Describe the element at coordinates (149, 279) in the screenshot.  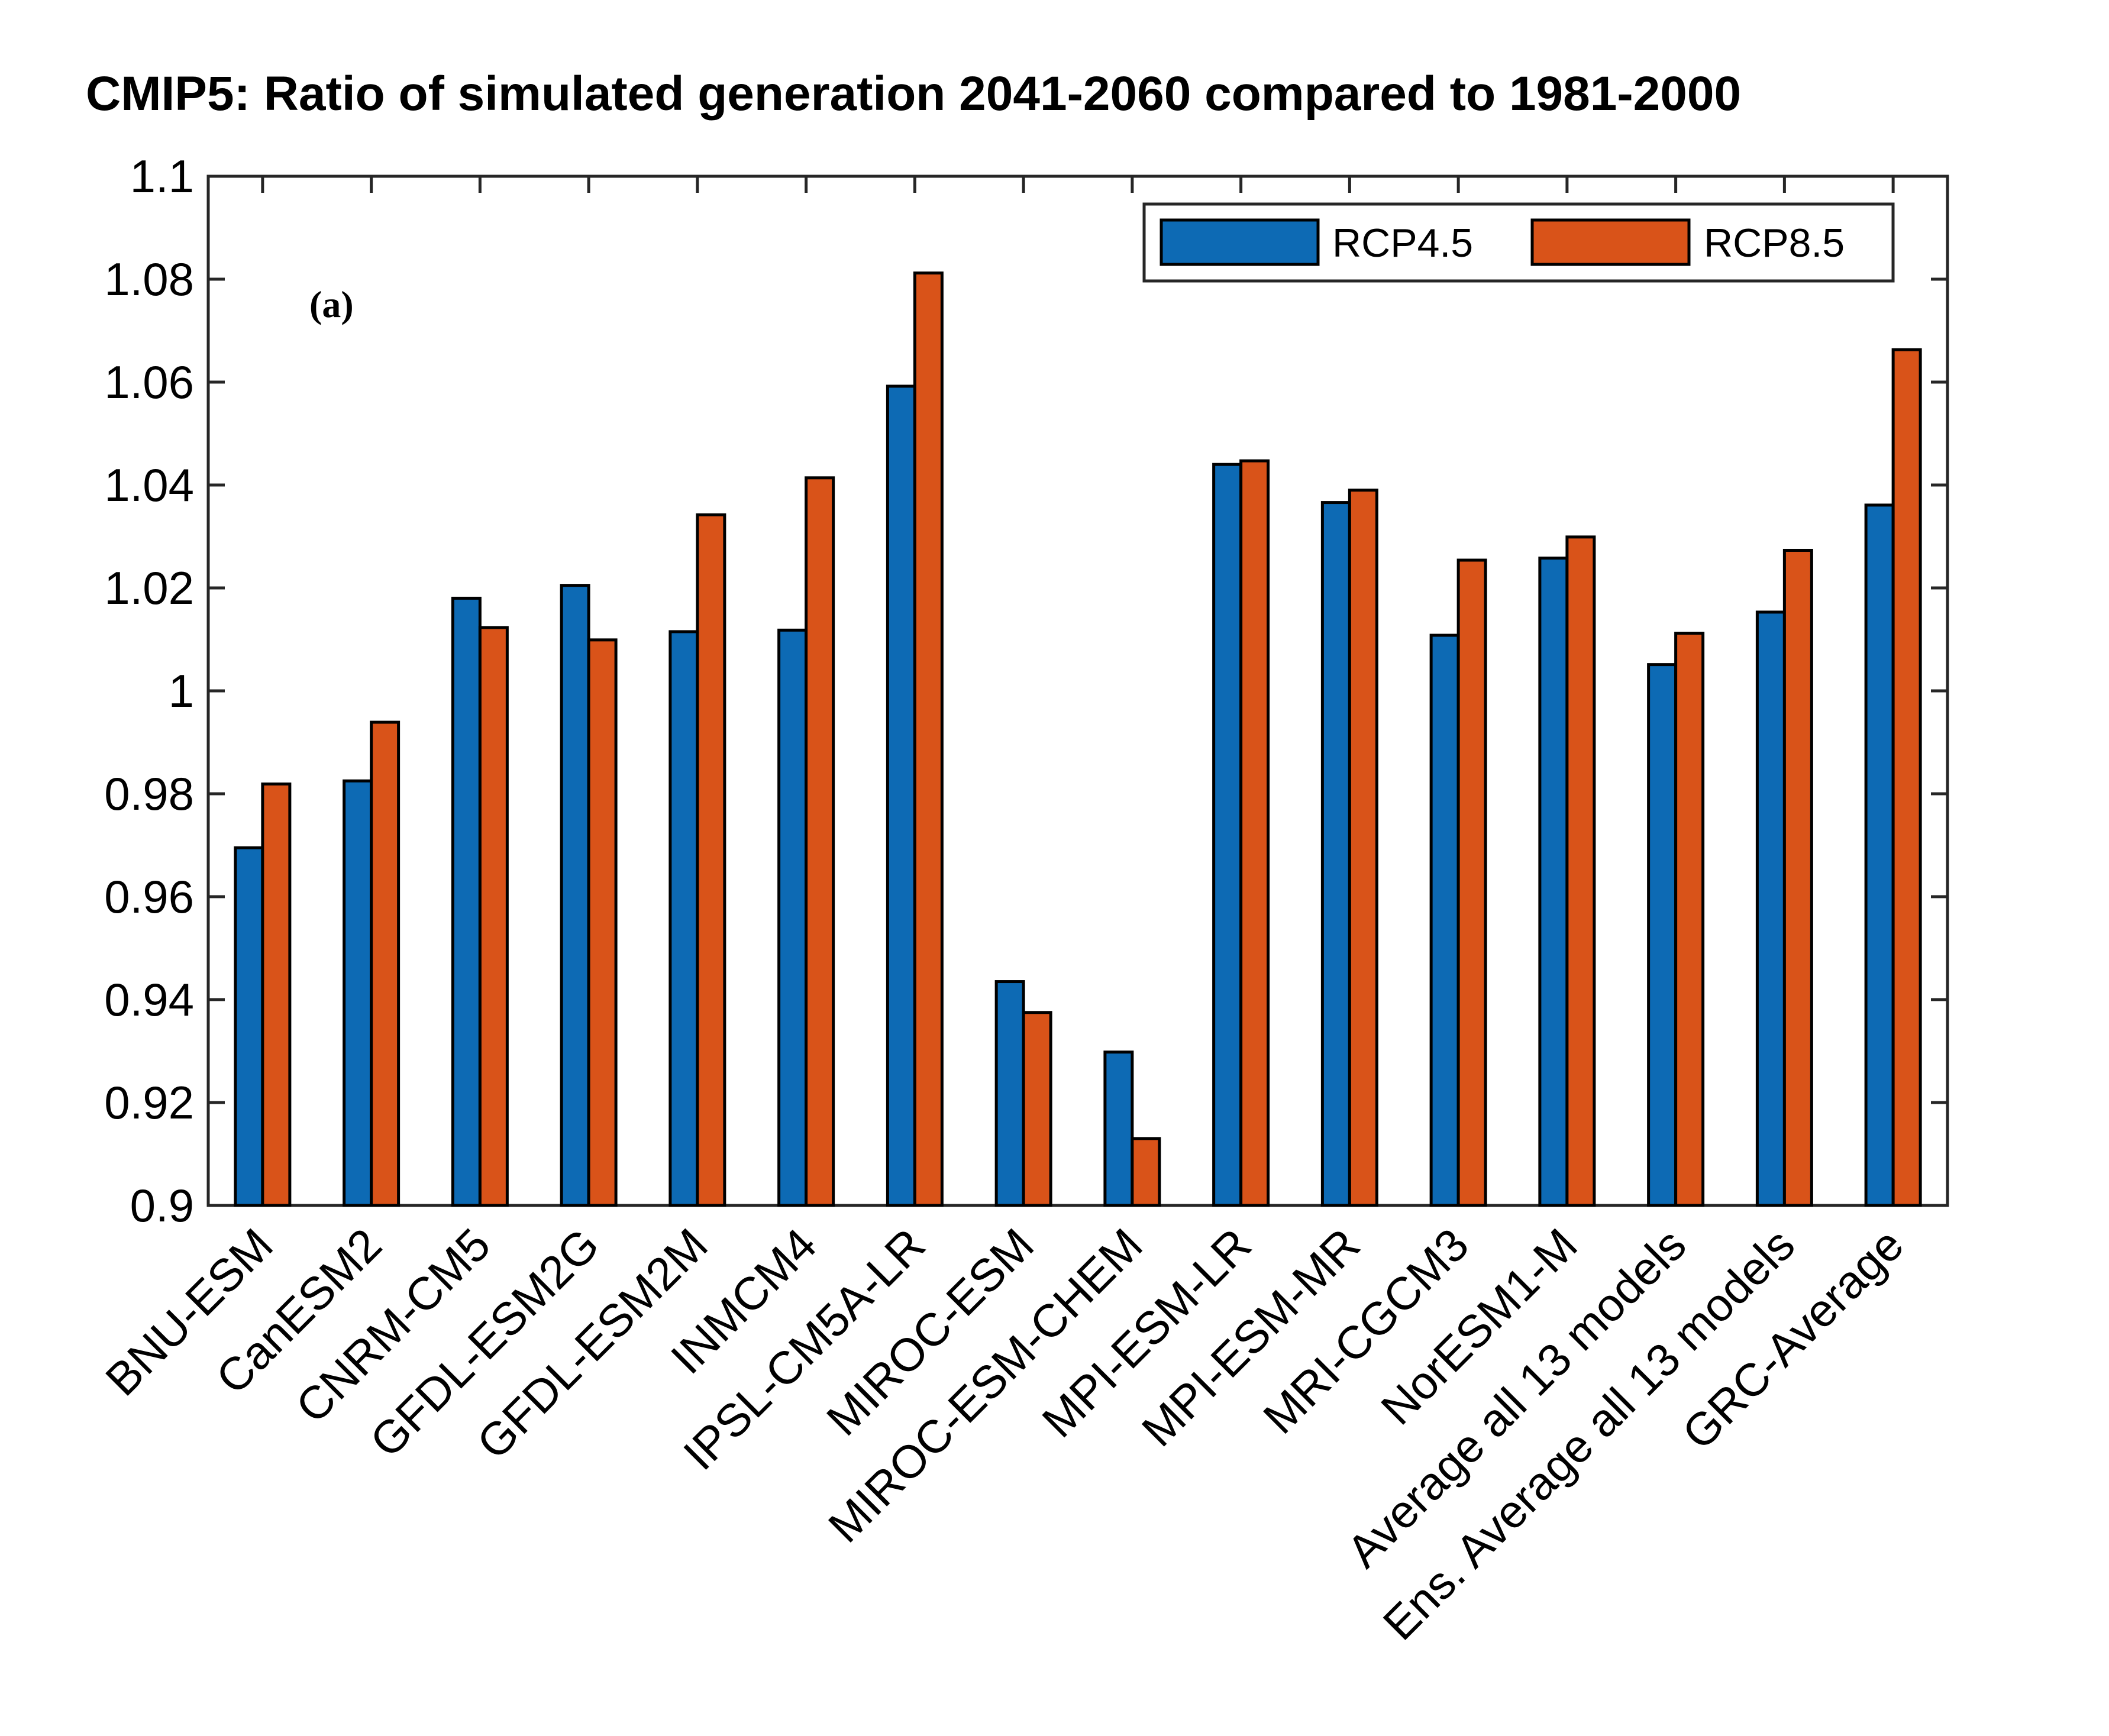
I see `y-tick-label: 1.08` at that location.